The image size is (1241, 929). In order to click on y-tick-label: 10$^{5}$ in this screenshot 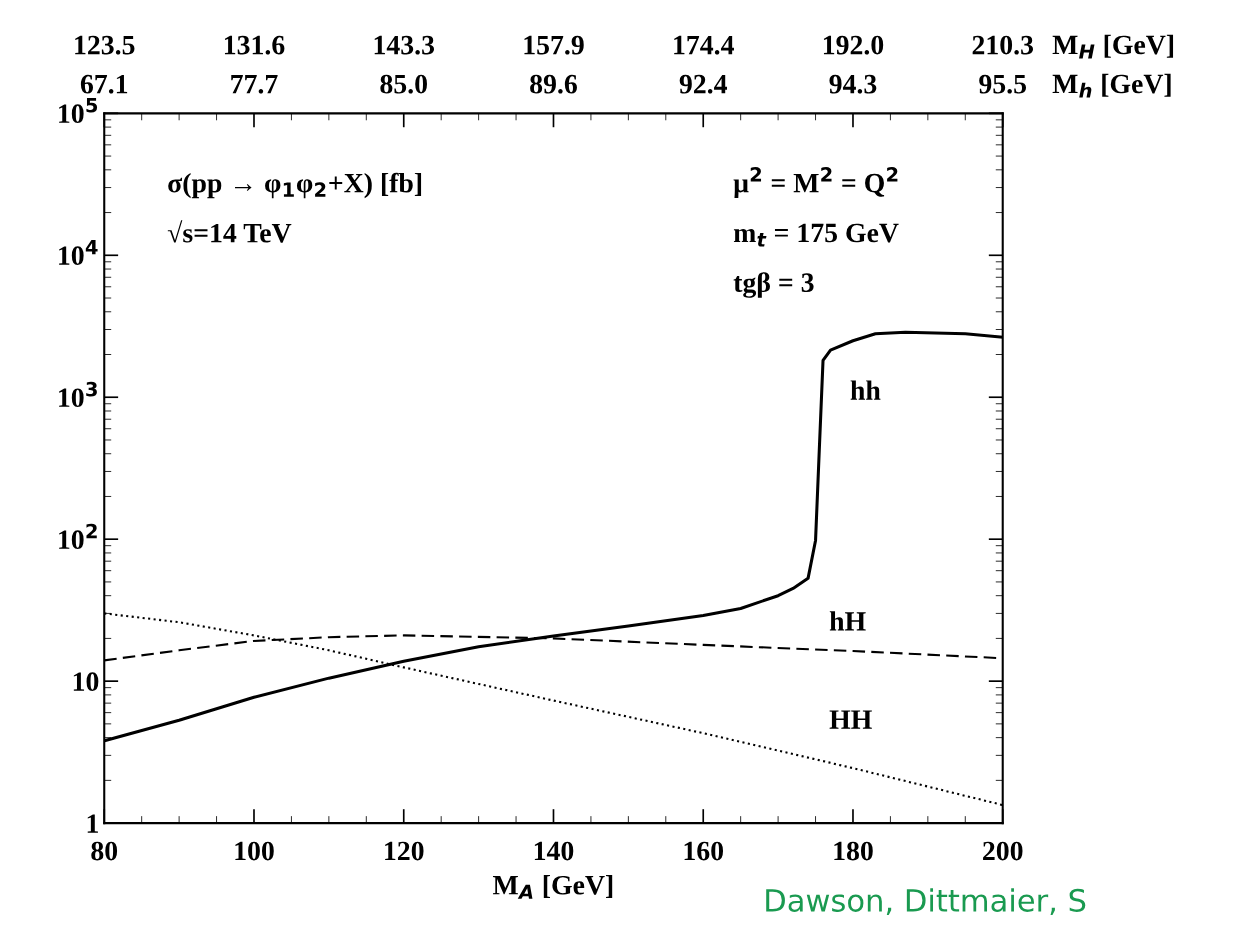, I will do `click(78, 111)`.